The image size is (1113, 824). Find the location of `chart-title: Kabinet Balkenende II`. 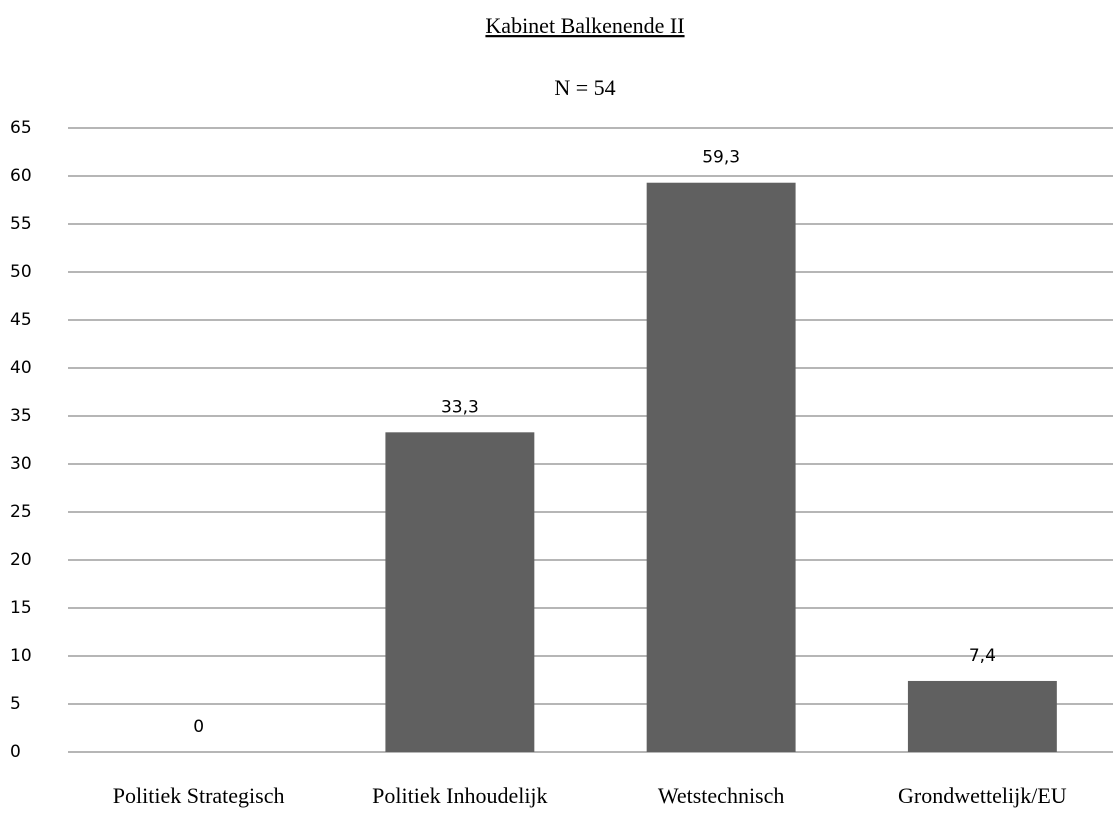

chart-title: Kabinet Balkenende II is located at coordinates (584, 25).